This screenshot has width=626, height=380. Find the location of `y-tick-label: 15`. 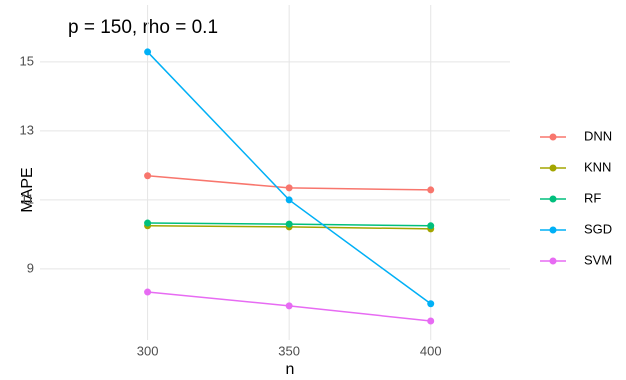

y-tick-label: 15 is located at coordinates (27, 60).